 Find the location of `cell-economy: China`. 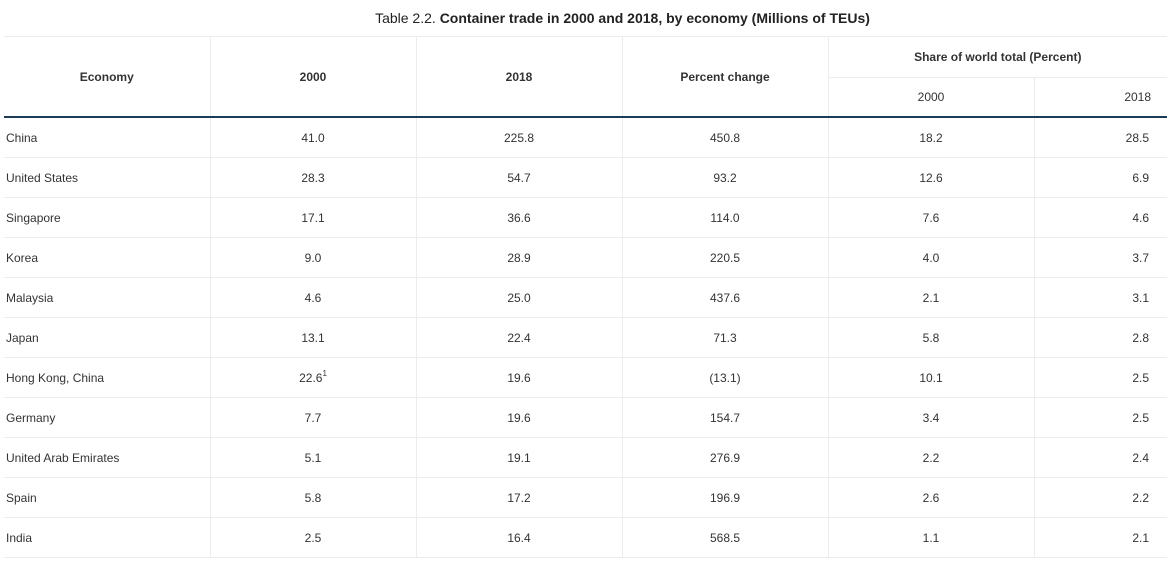

cell-economy: China is located at coordinates (107, 137).